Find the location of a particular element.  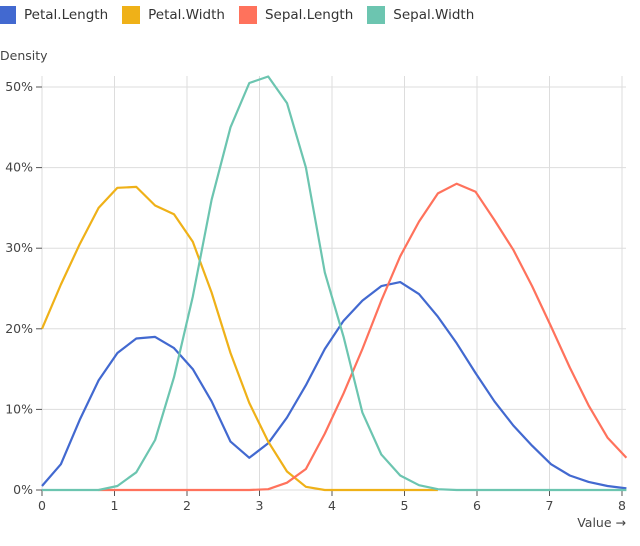

legend-item: Sepal.Length is located at coordinates (296, 15).